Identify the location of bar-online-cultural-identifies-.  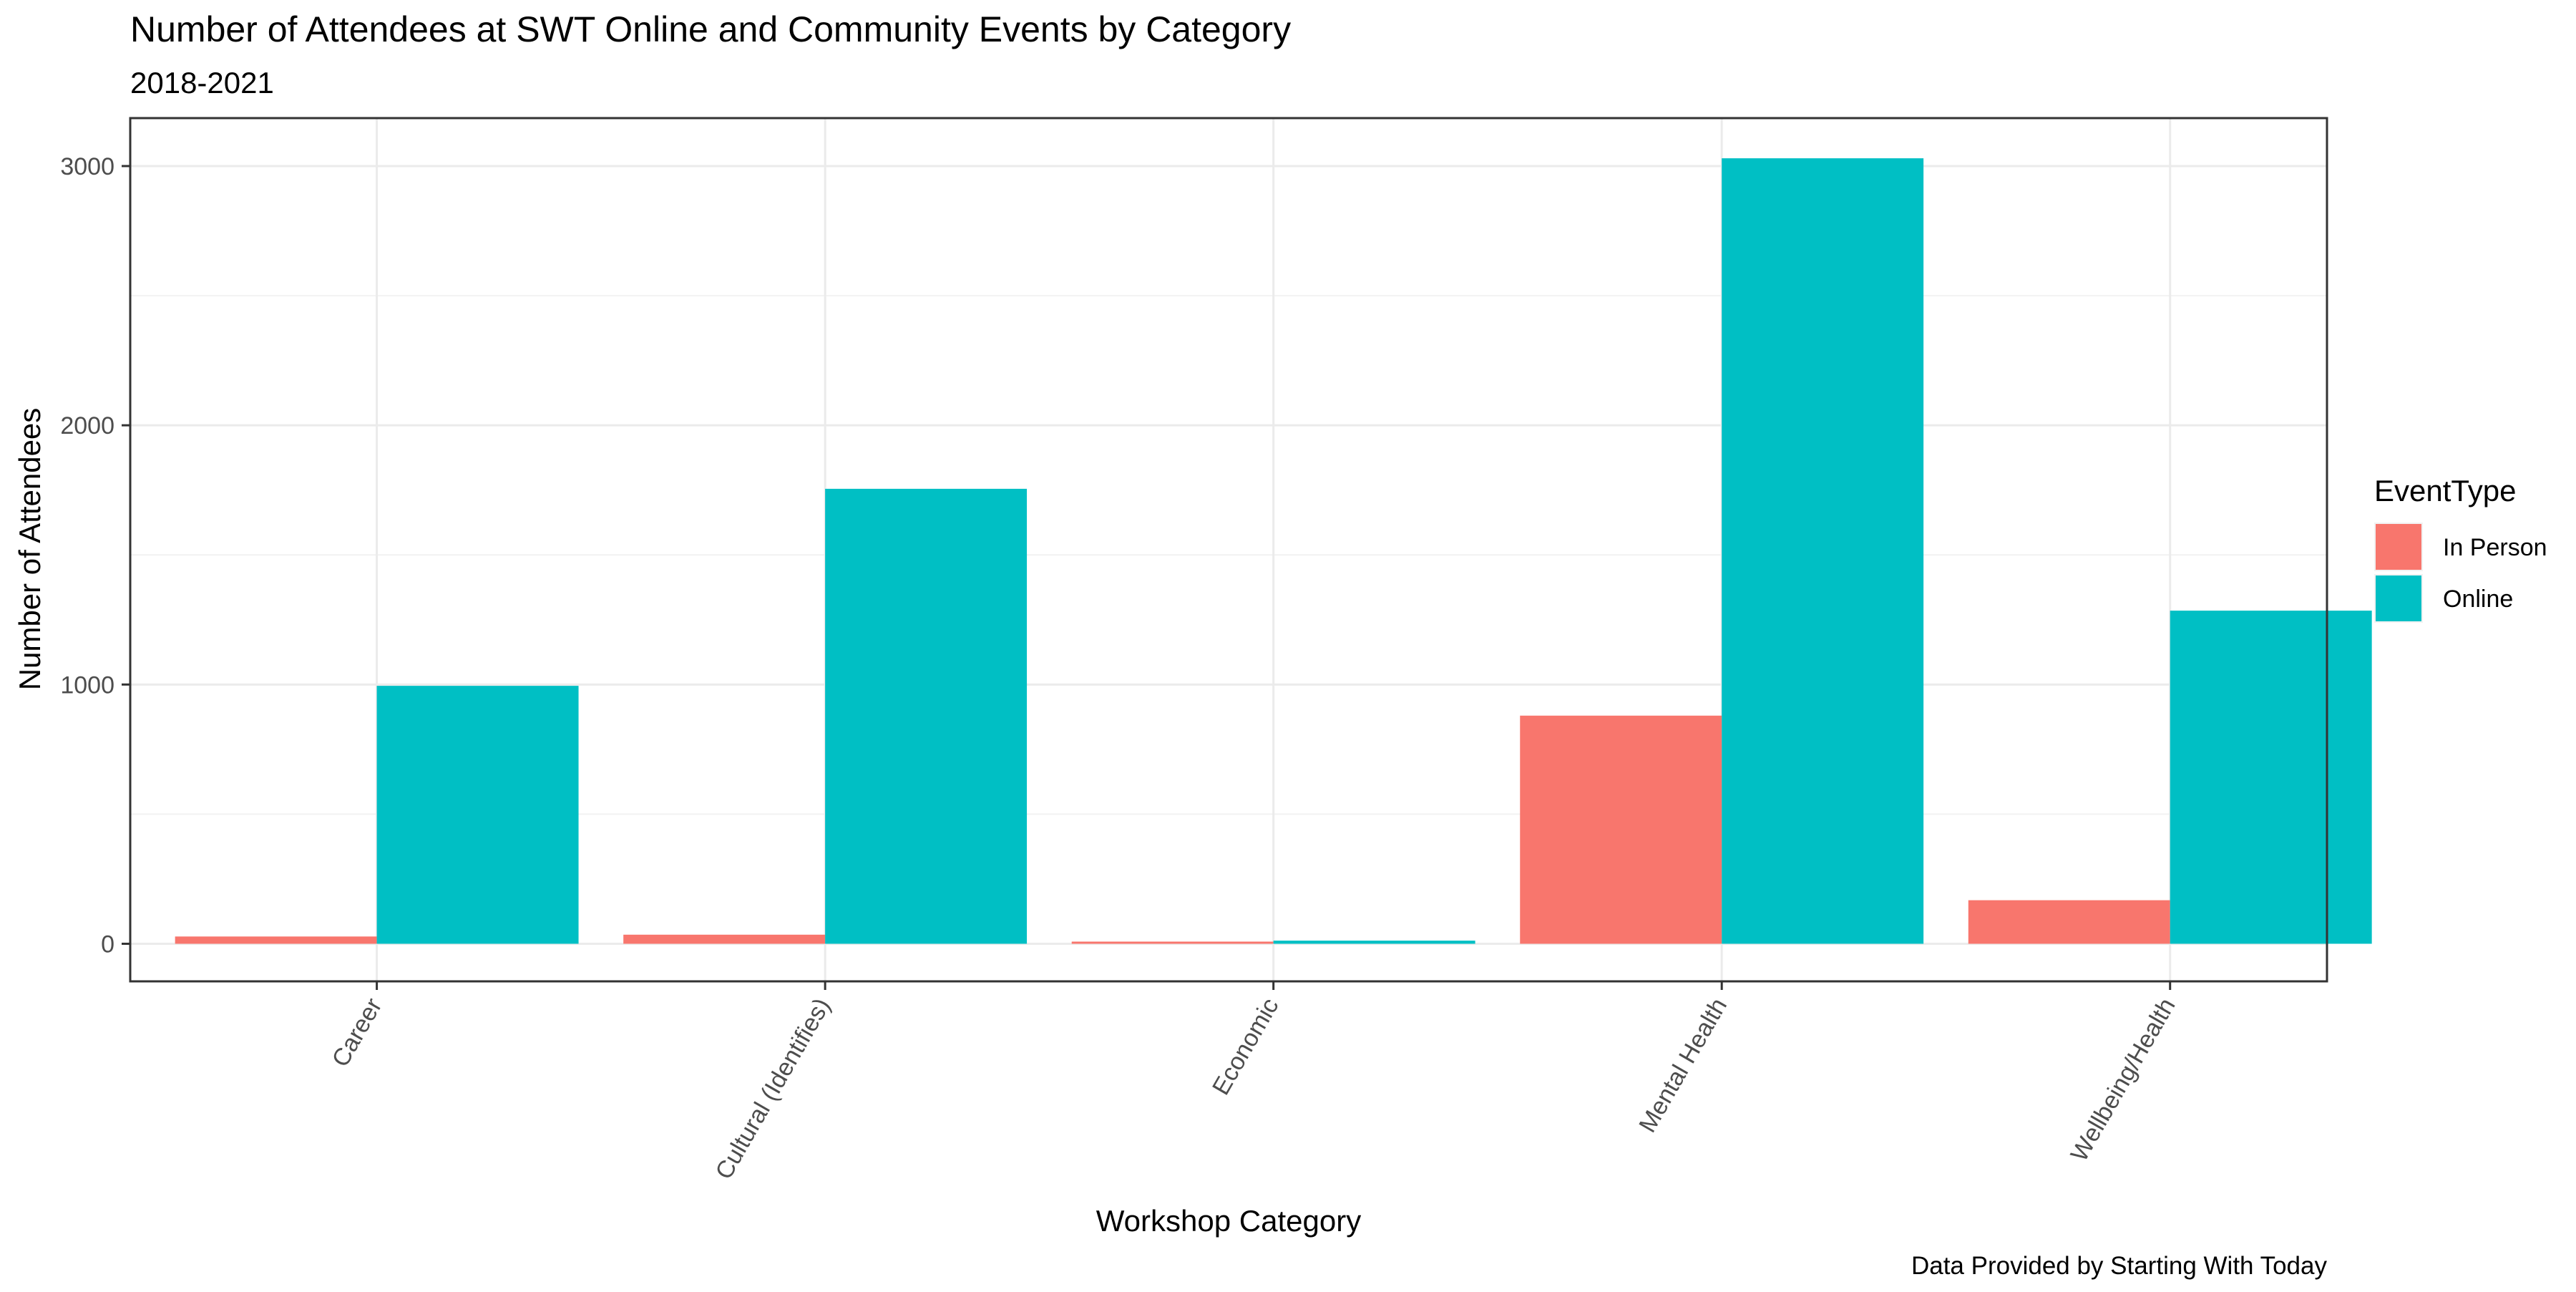
(926, 716).